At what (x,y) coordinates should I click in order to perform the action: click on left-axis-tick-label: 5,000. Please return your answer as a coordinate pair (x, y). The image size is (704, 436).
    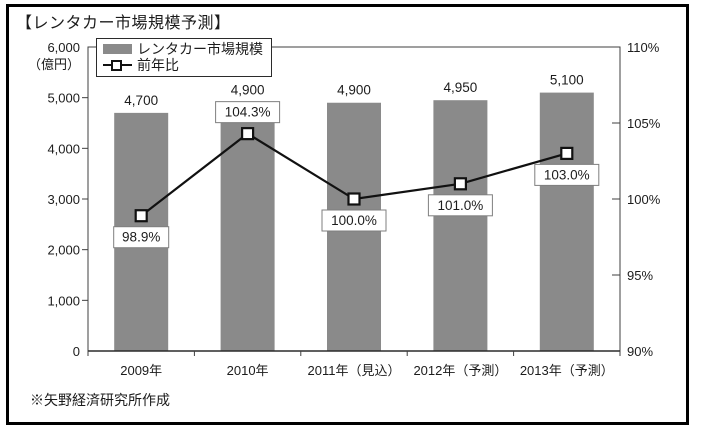
    Looking at the image, I should click on (63, 98).